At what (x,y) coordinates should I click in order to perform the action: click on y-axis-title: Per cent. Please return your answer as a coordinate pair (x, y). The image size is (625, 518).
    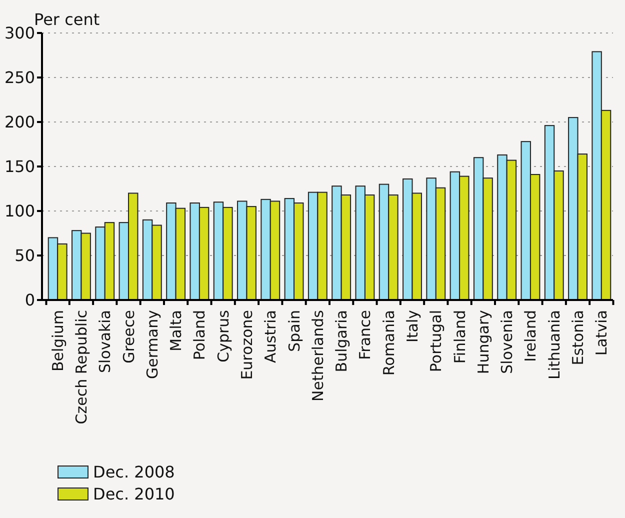
    Looking at the image, I should click on (67, 19).